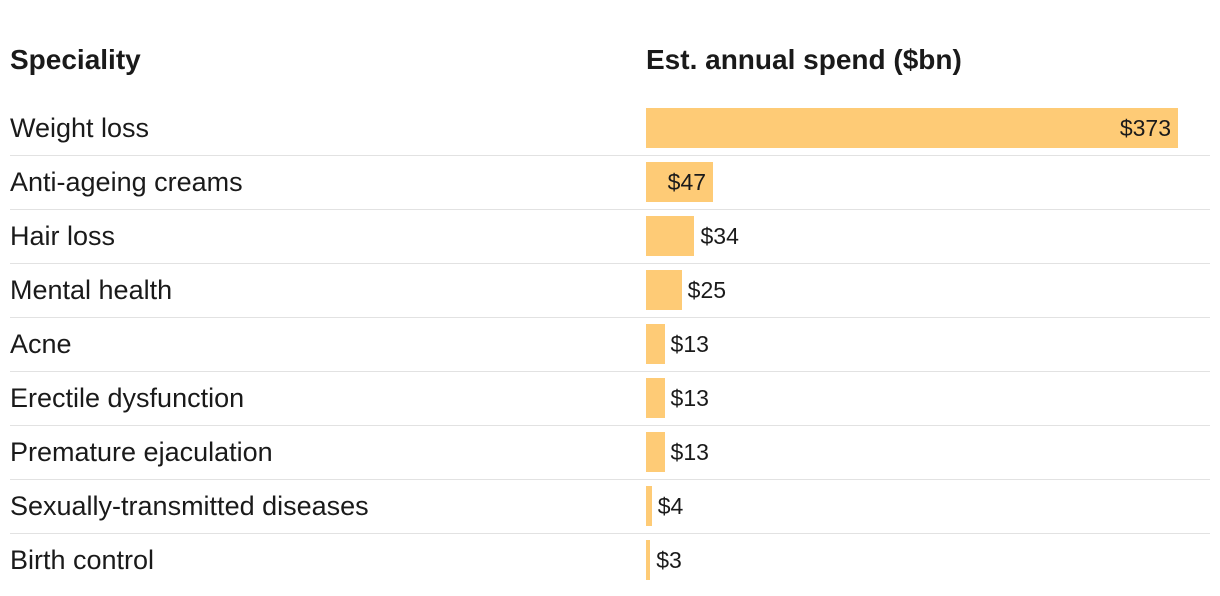  What do you see at coordinates (80, 128) in the screenshot?
I see `row-label: Weight loss` at bounding box center [80, 128].